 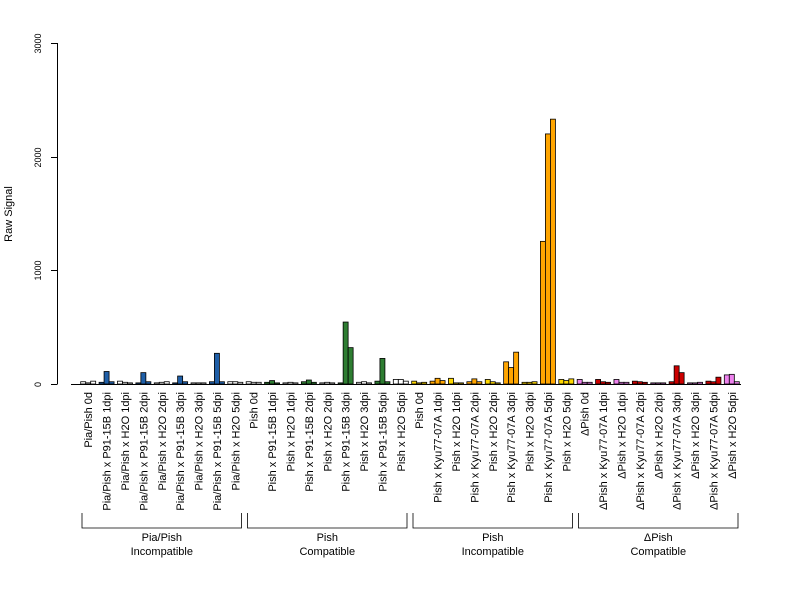 I want to click on x-tick-label: ΔPish x Kyu77-07A 2dpi, so click(x=641, y=451).